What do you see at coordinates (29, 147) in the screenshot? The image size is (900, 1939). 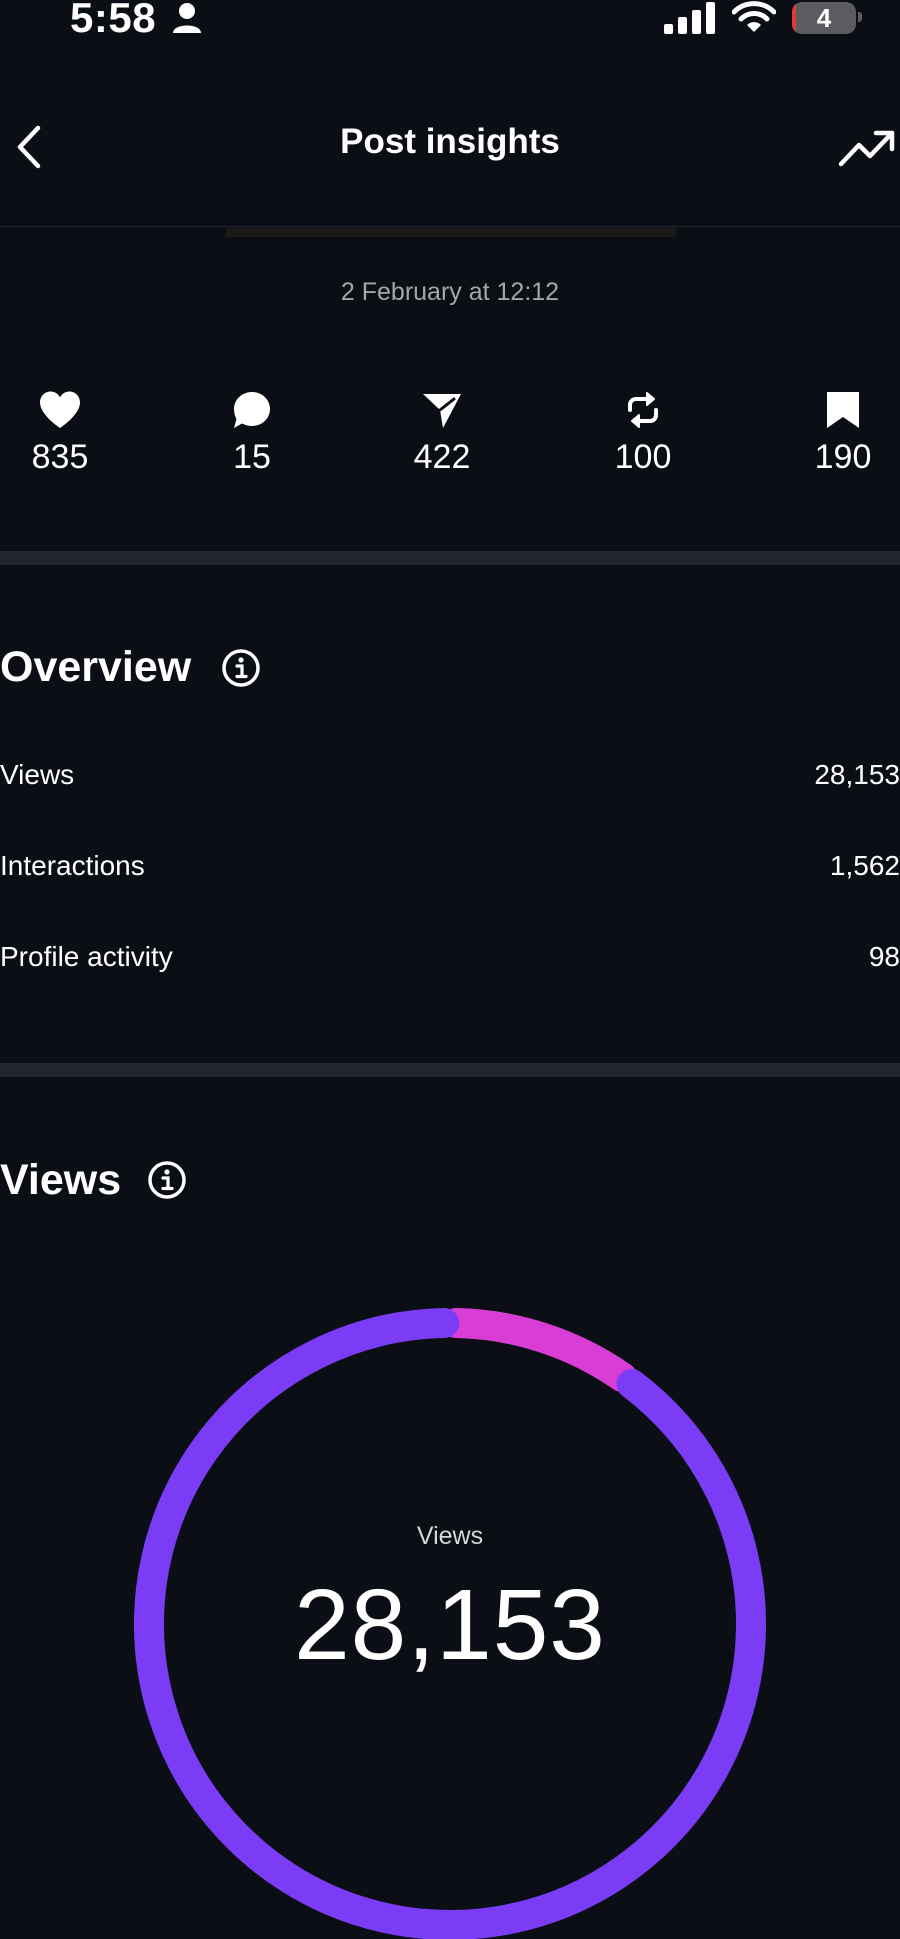 I see `back-chevron-icon` at bounding box center [29, 147].